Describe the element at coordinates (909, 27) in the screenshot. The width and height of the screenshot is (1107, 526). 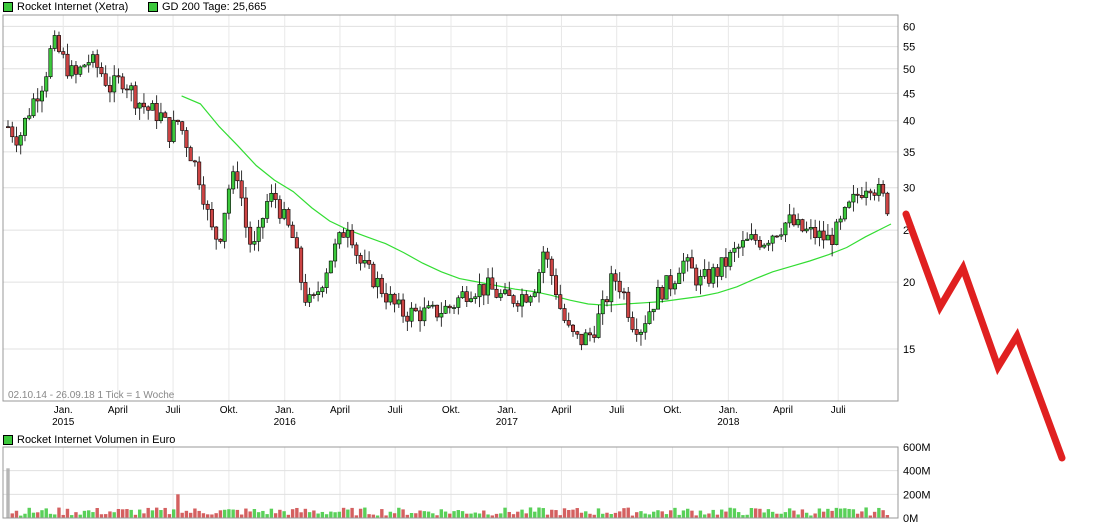
I see `price-tick-label: 60` at that location.